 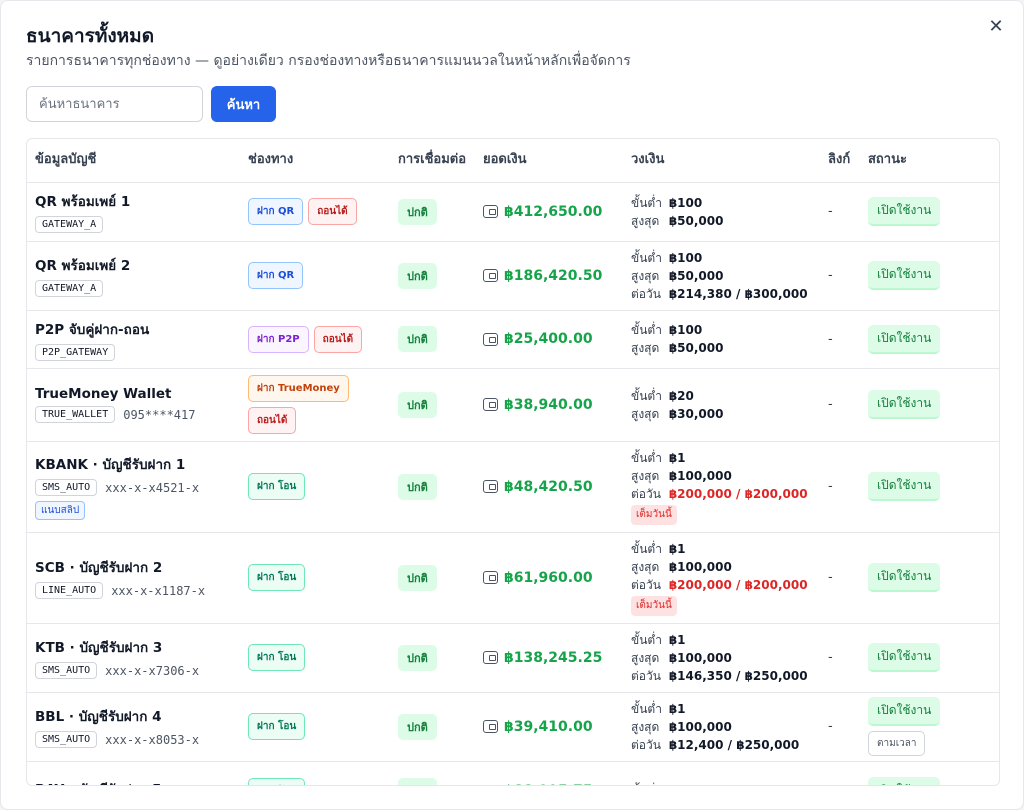 I want to click on search-input, so click(x=114, y=104).